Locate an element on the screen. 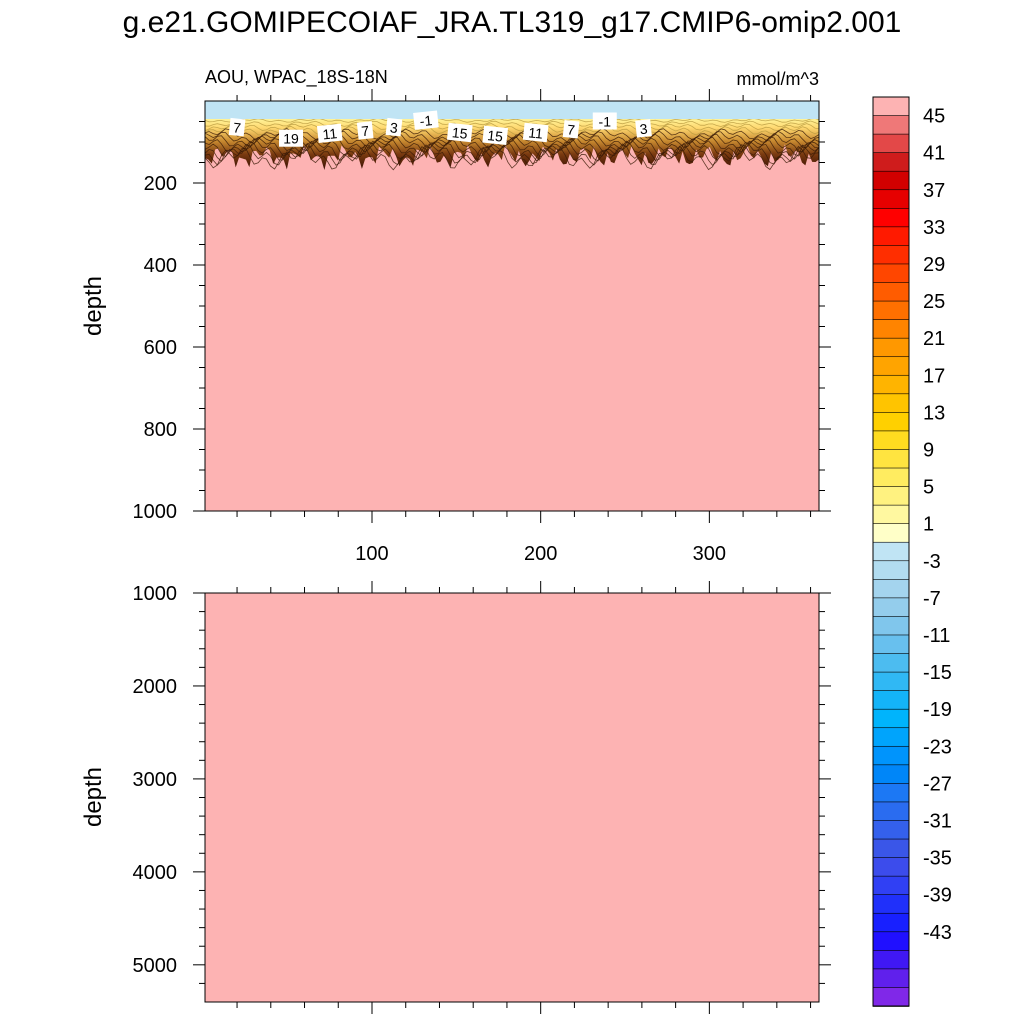 The height and width of the screenshot is (1024, 1024). top-x-tick-label: 300 is located at coordinates (709, 554).